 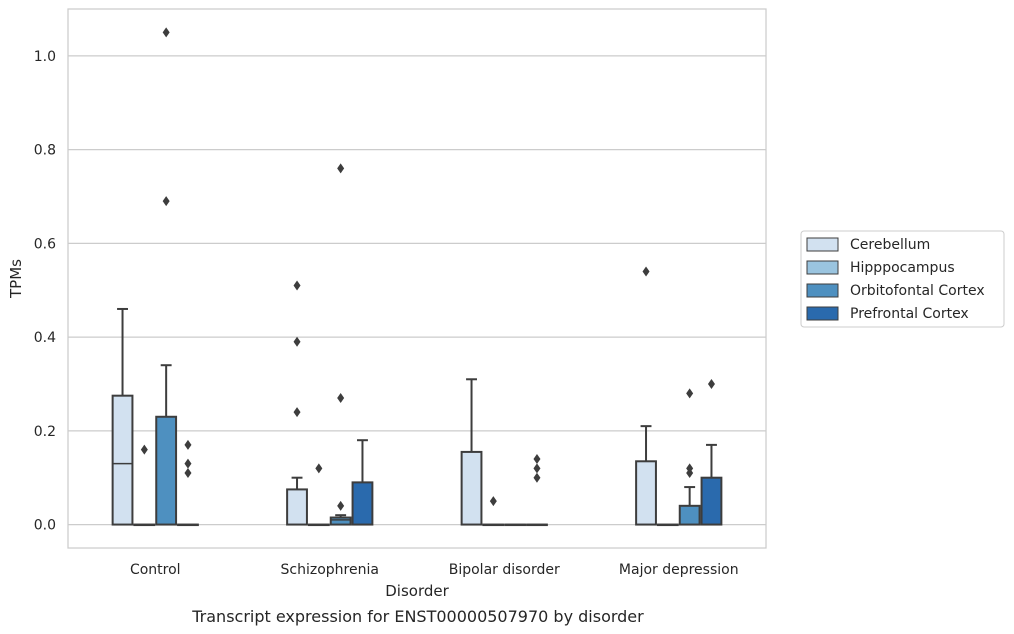 I want to click on y-axis-ticks: 0.0 0.2 0.4 0.6 0.8 1.0, so click(x=45, y=291).